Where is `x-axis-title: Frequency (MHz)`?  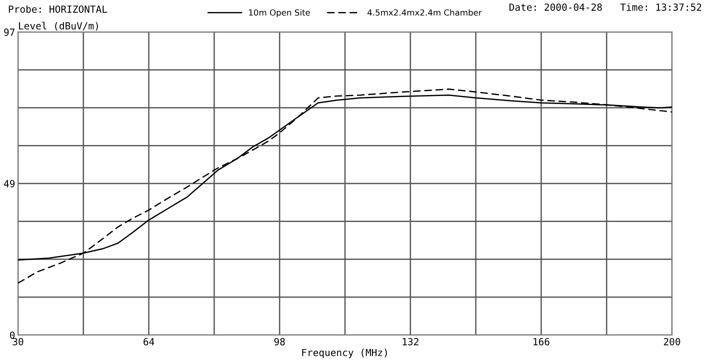
x-axis-title: Frequency (MHz) is located at coordinates (344, 353).